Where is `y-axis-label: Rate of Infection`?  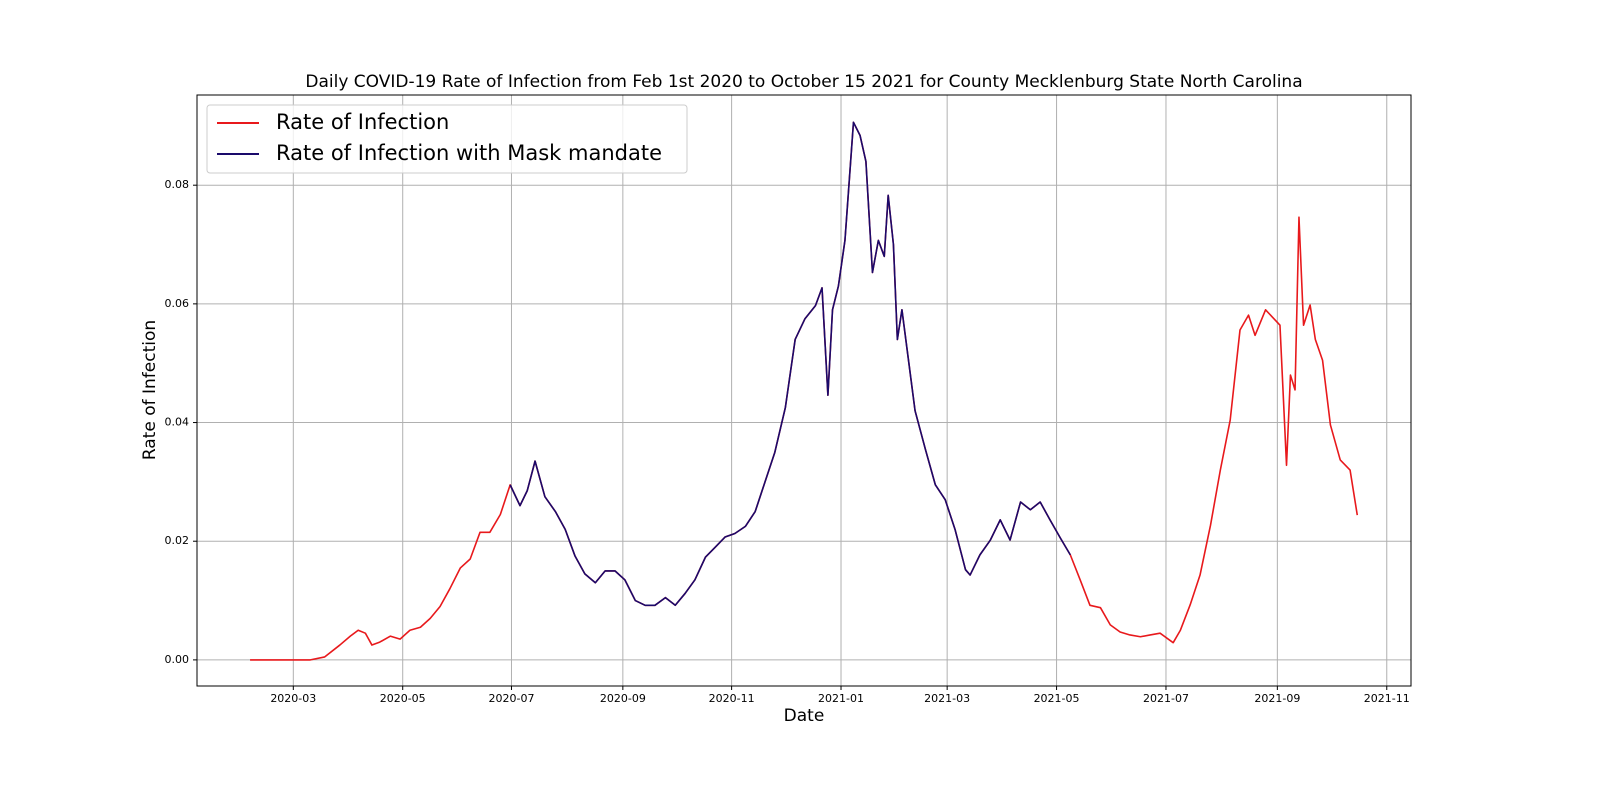 y-axis-label: Rate of Infection is located at coordinates (150, 390).